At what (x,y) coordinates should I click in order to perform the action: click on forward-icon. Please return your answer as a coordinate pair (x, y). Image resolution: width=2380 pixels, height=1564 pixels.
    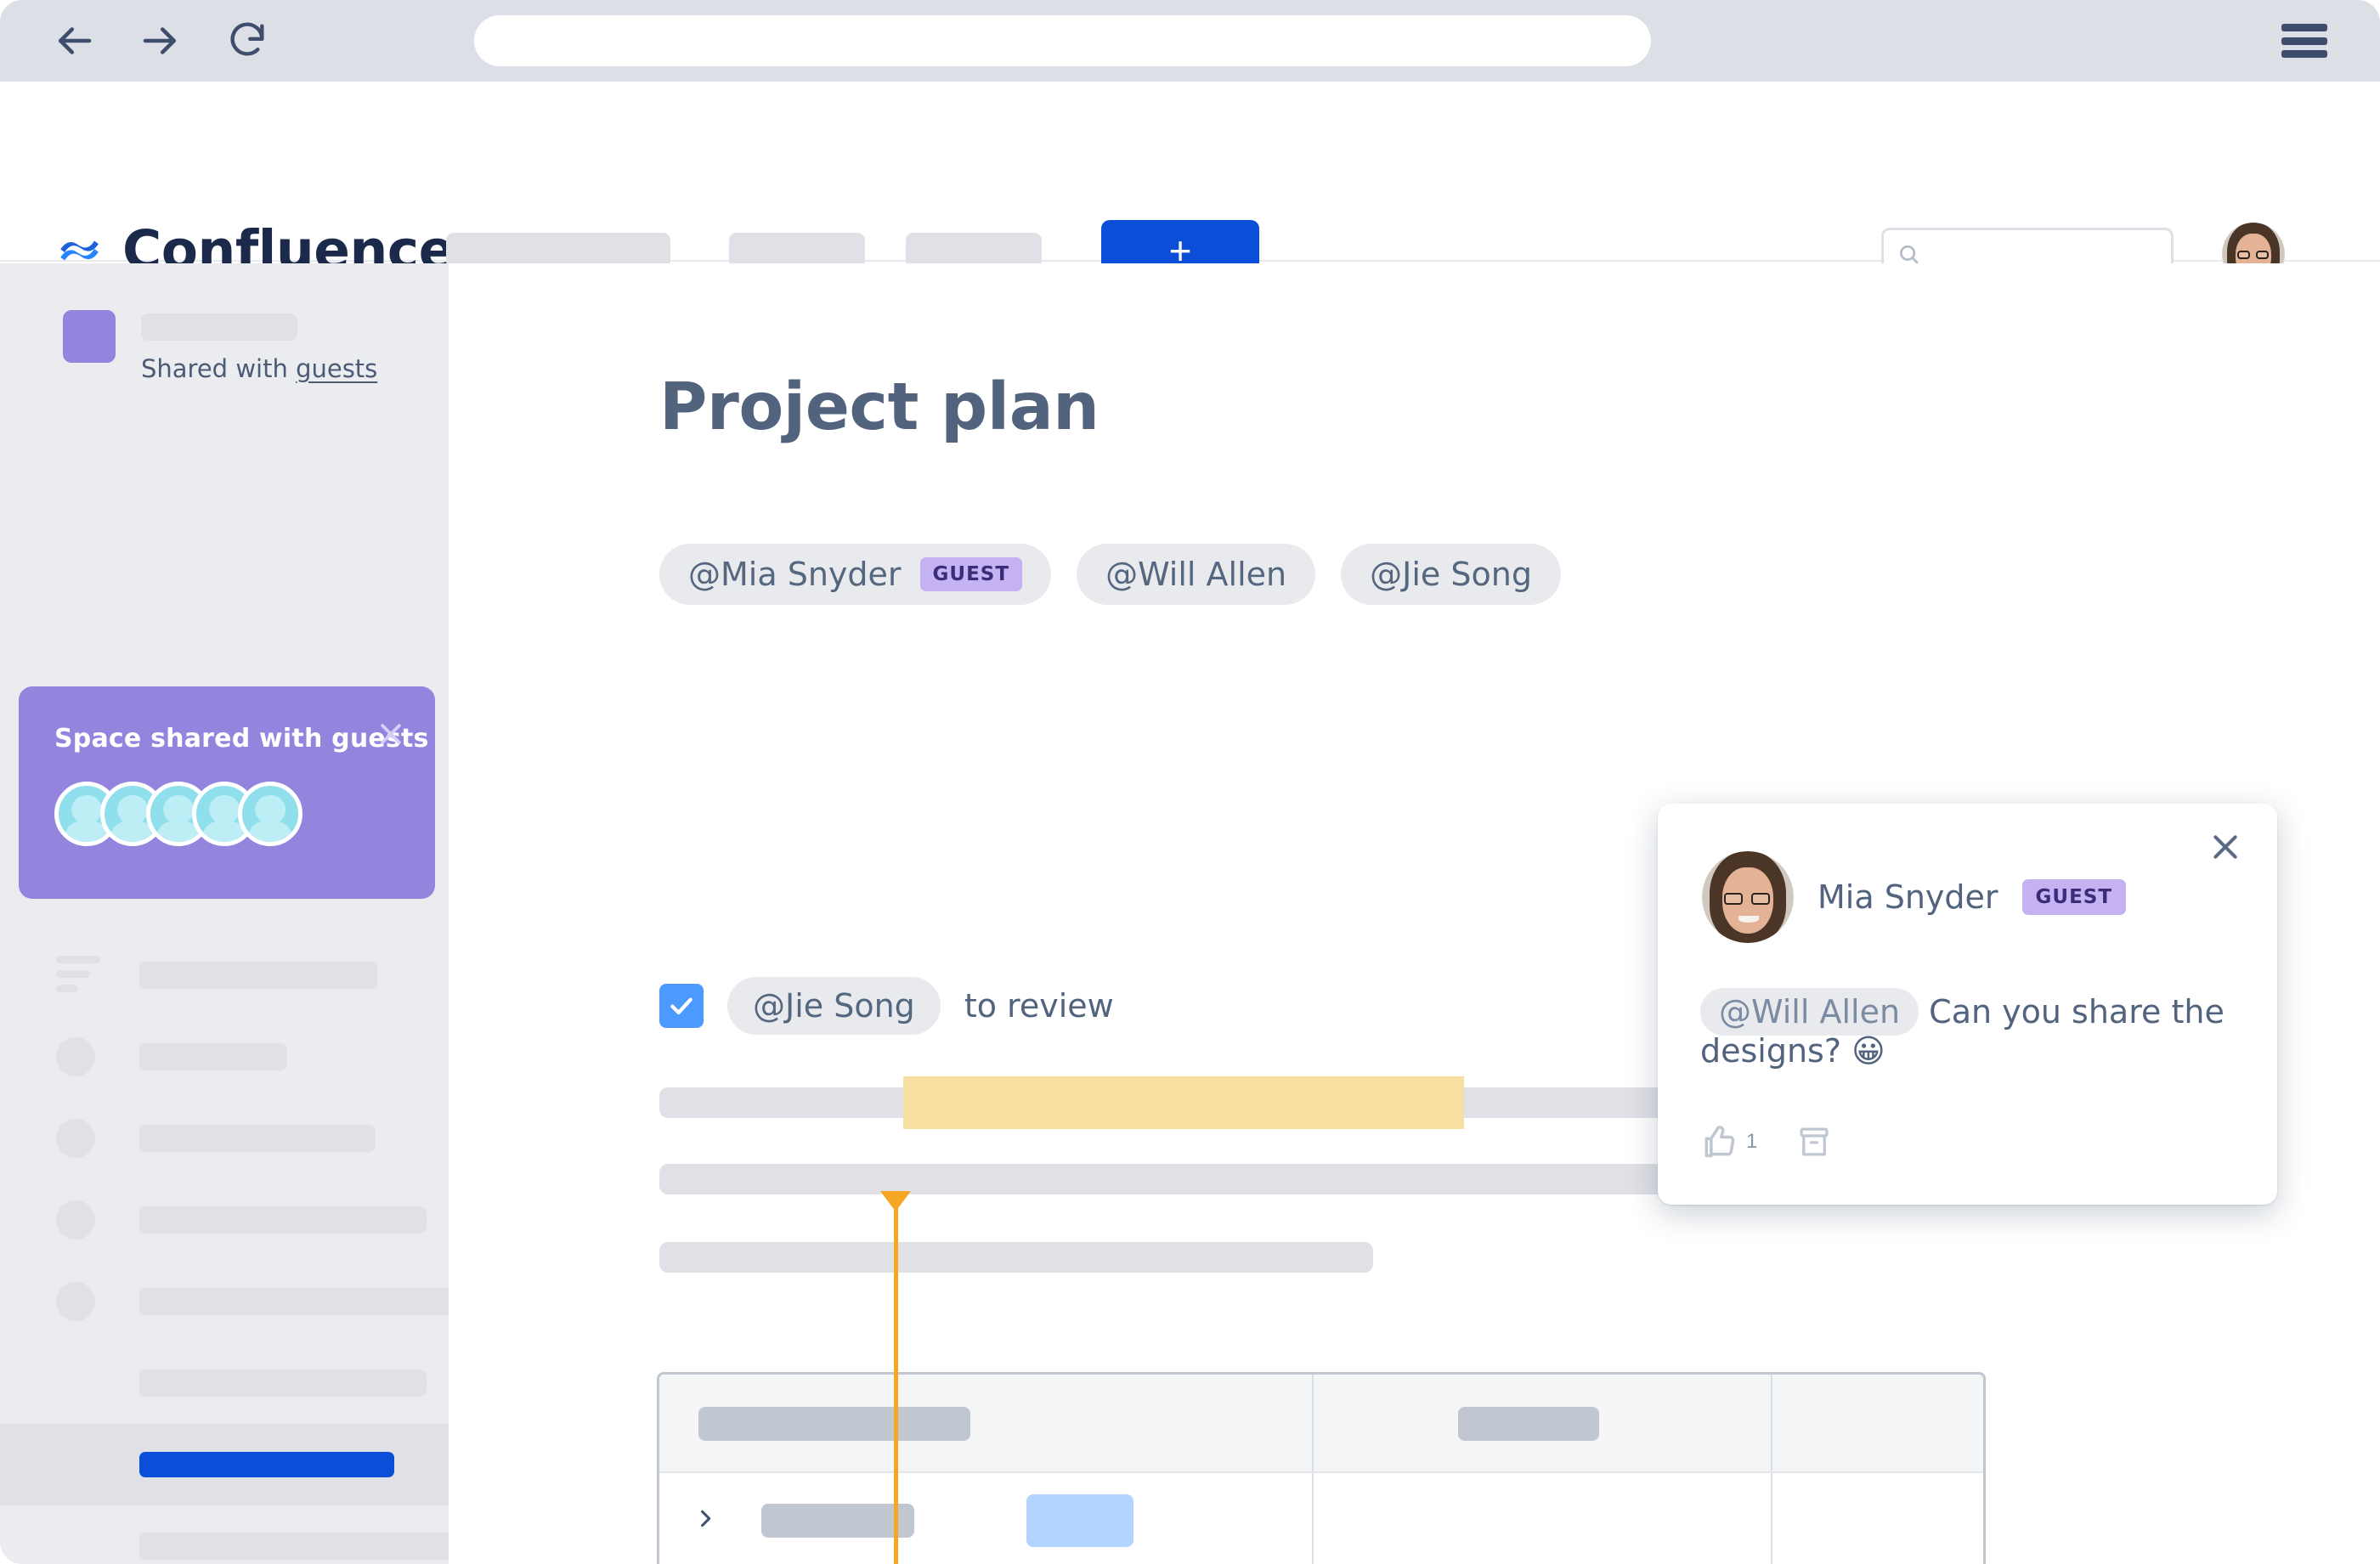
    Looking at the image, I should click on (160, 41).